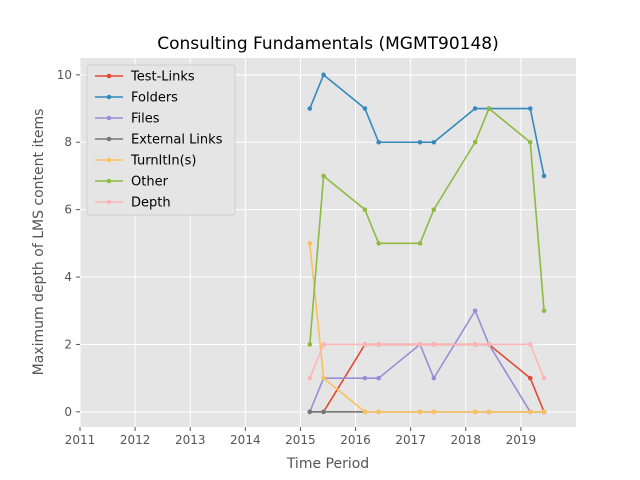 This screenshot has width=640, height=480. What do you see at coordinates (80, 440) in the screenshot?
I see `x-tick-label: 2011` at bounding box center [80, 440].